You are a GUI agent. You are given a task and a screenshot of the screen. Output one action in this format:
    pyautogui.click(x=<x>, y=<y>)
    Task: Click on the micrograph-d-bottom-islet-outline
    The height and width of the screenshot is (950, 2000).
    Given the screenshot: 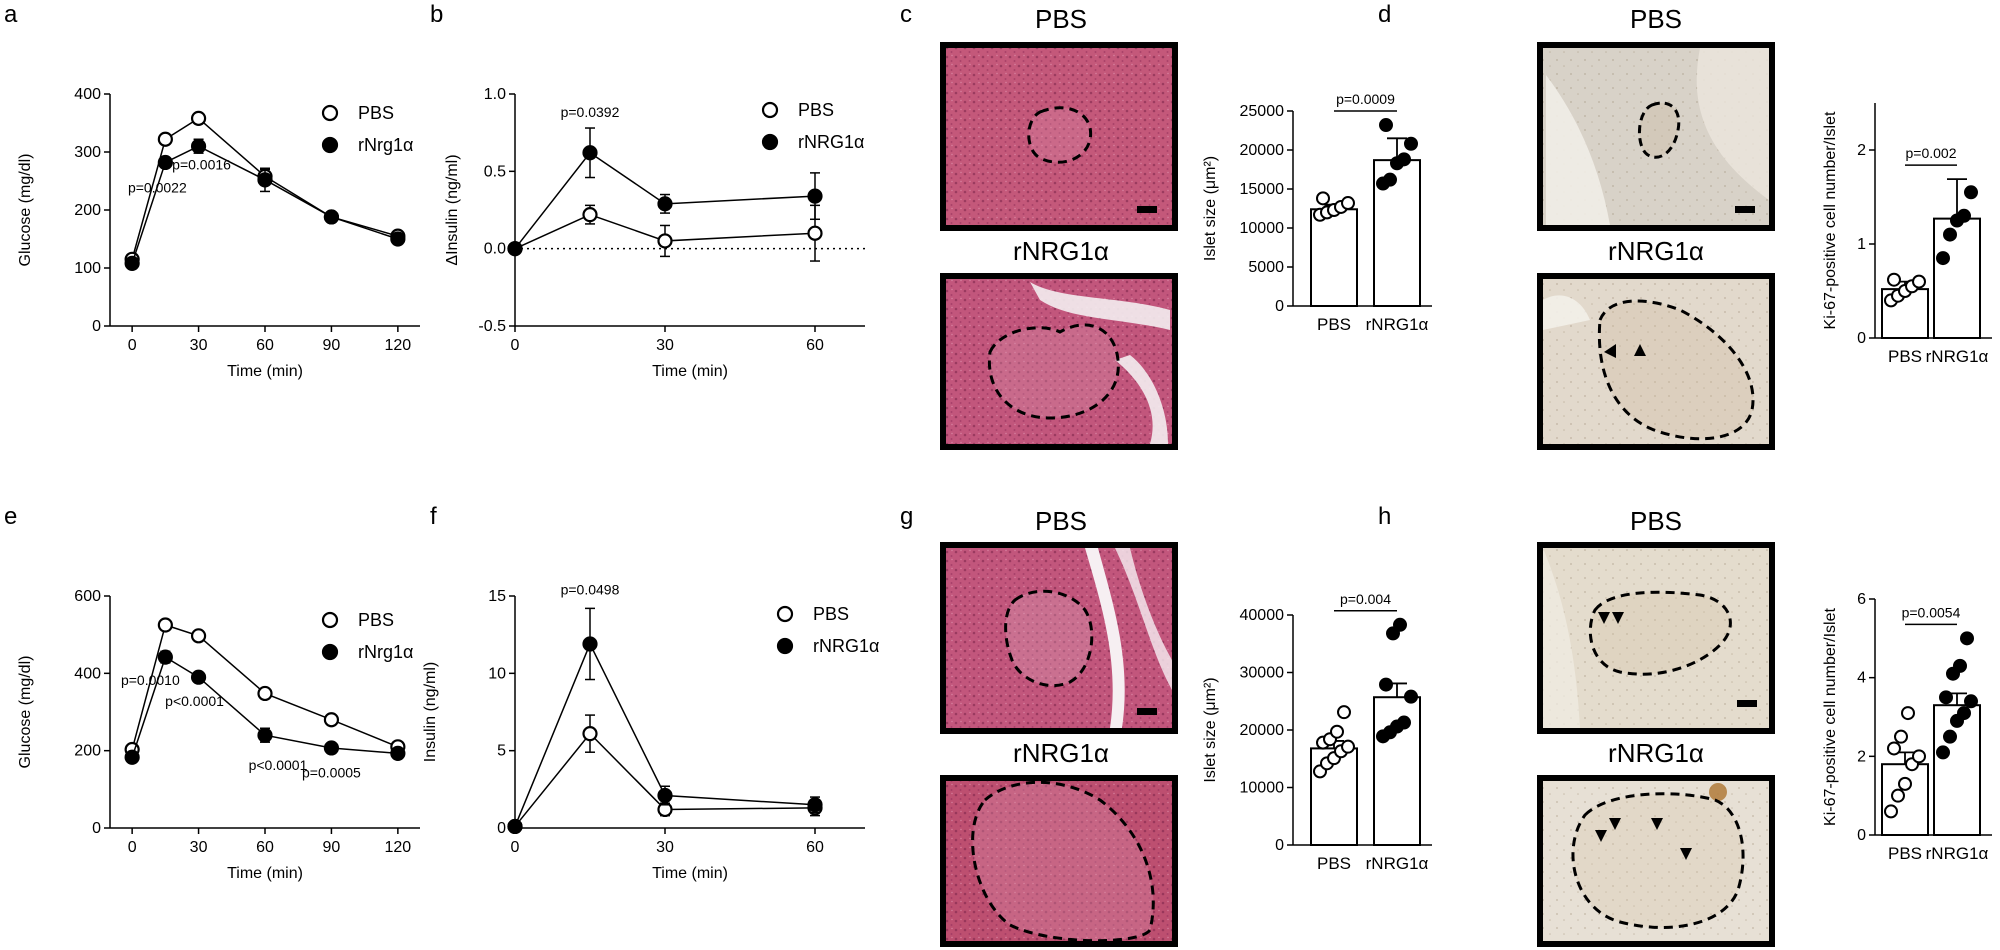 What is the action you would take?
    pyautogui.click(x=1676, y=370)
    